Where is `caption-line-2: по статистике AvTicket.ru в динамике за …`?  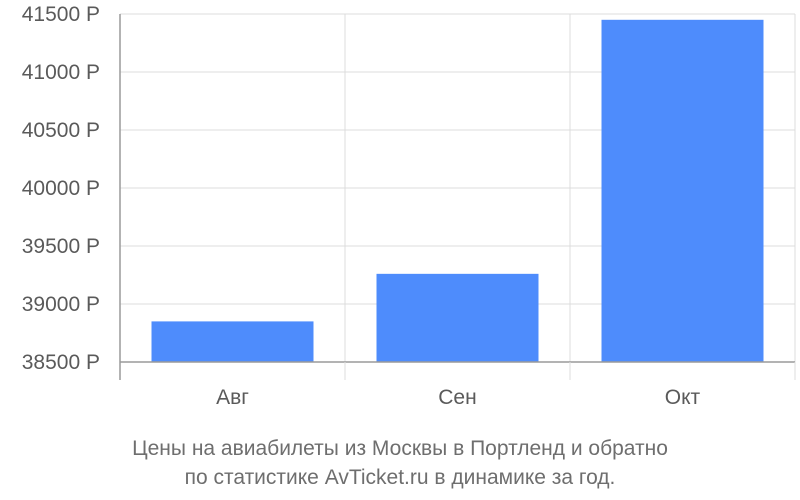 caption-line-2: по статистике AvTicket.ru в динамике за … is located at coordinates (400, 477).